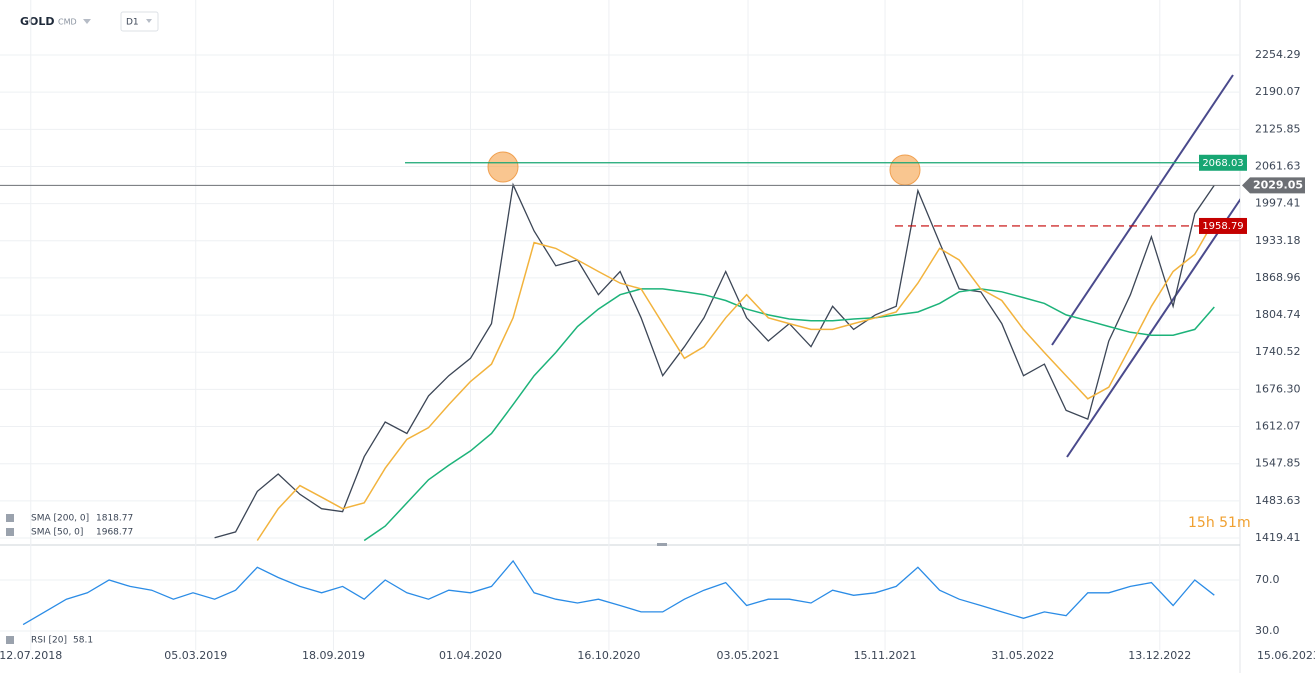 The image size is (1315, 673). Describe the element at coordinates (333, 655) in the screenshot. I see `x-tick-label: 18.09.2019` at that location.